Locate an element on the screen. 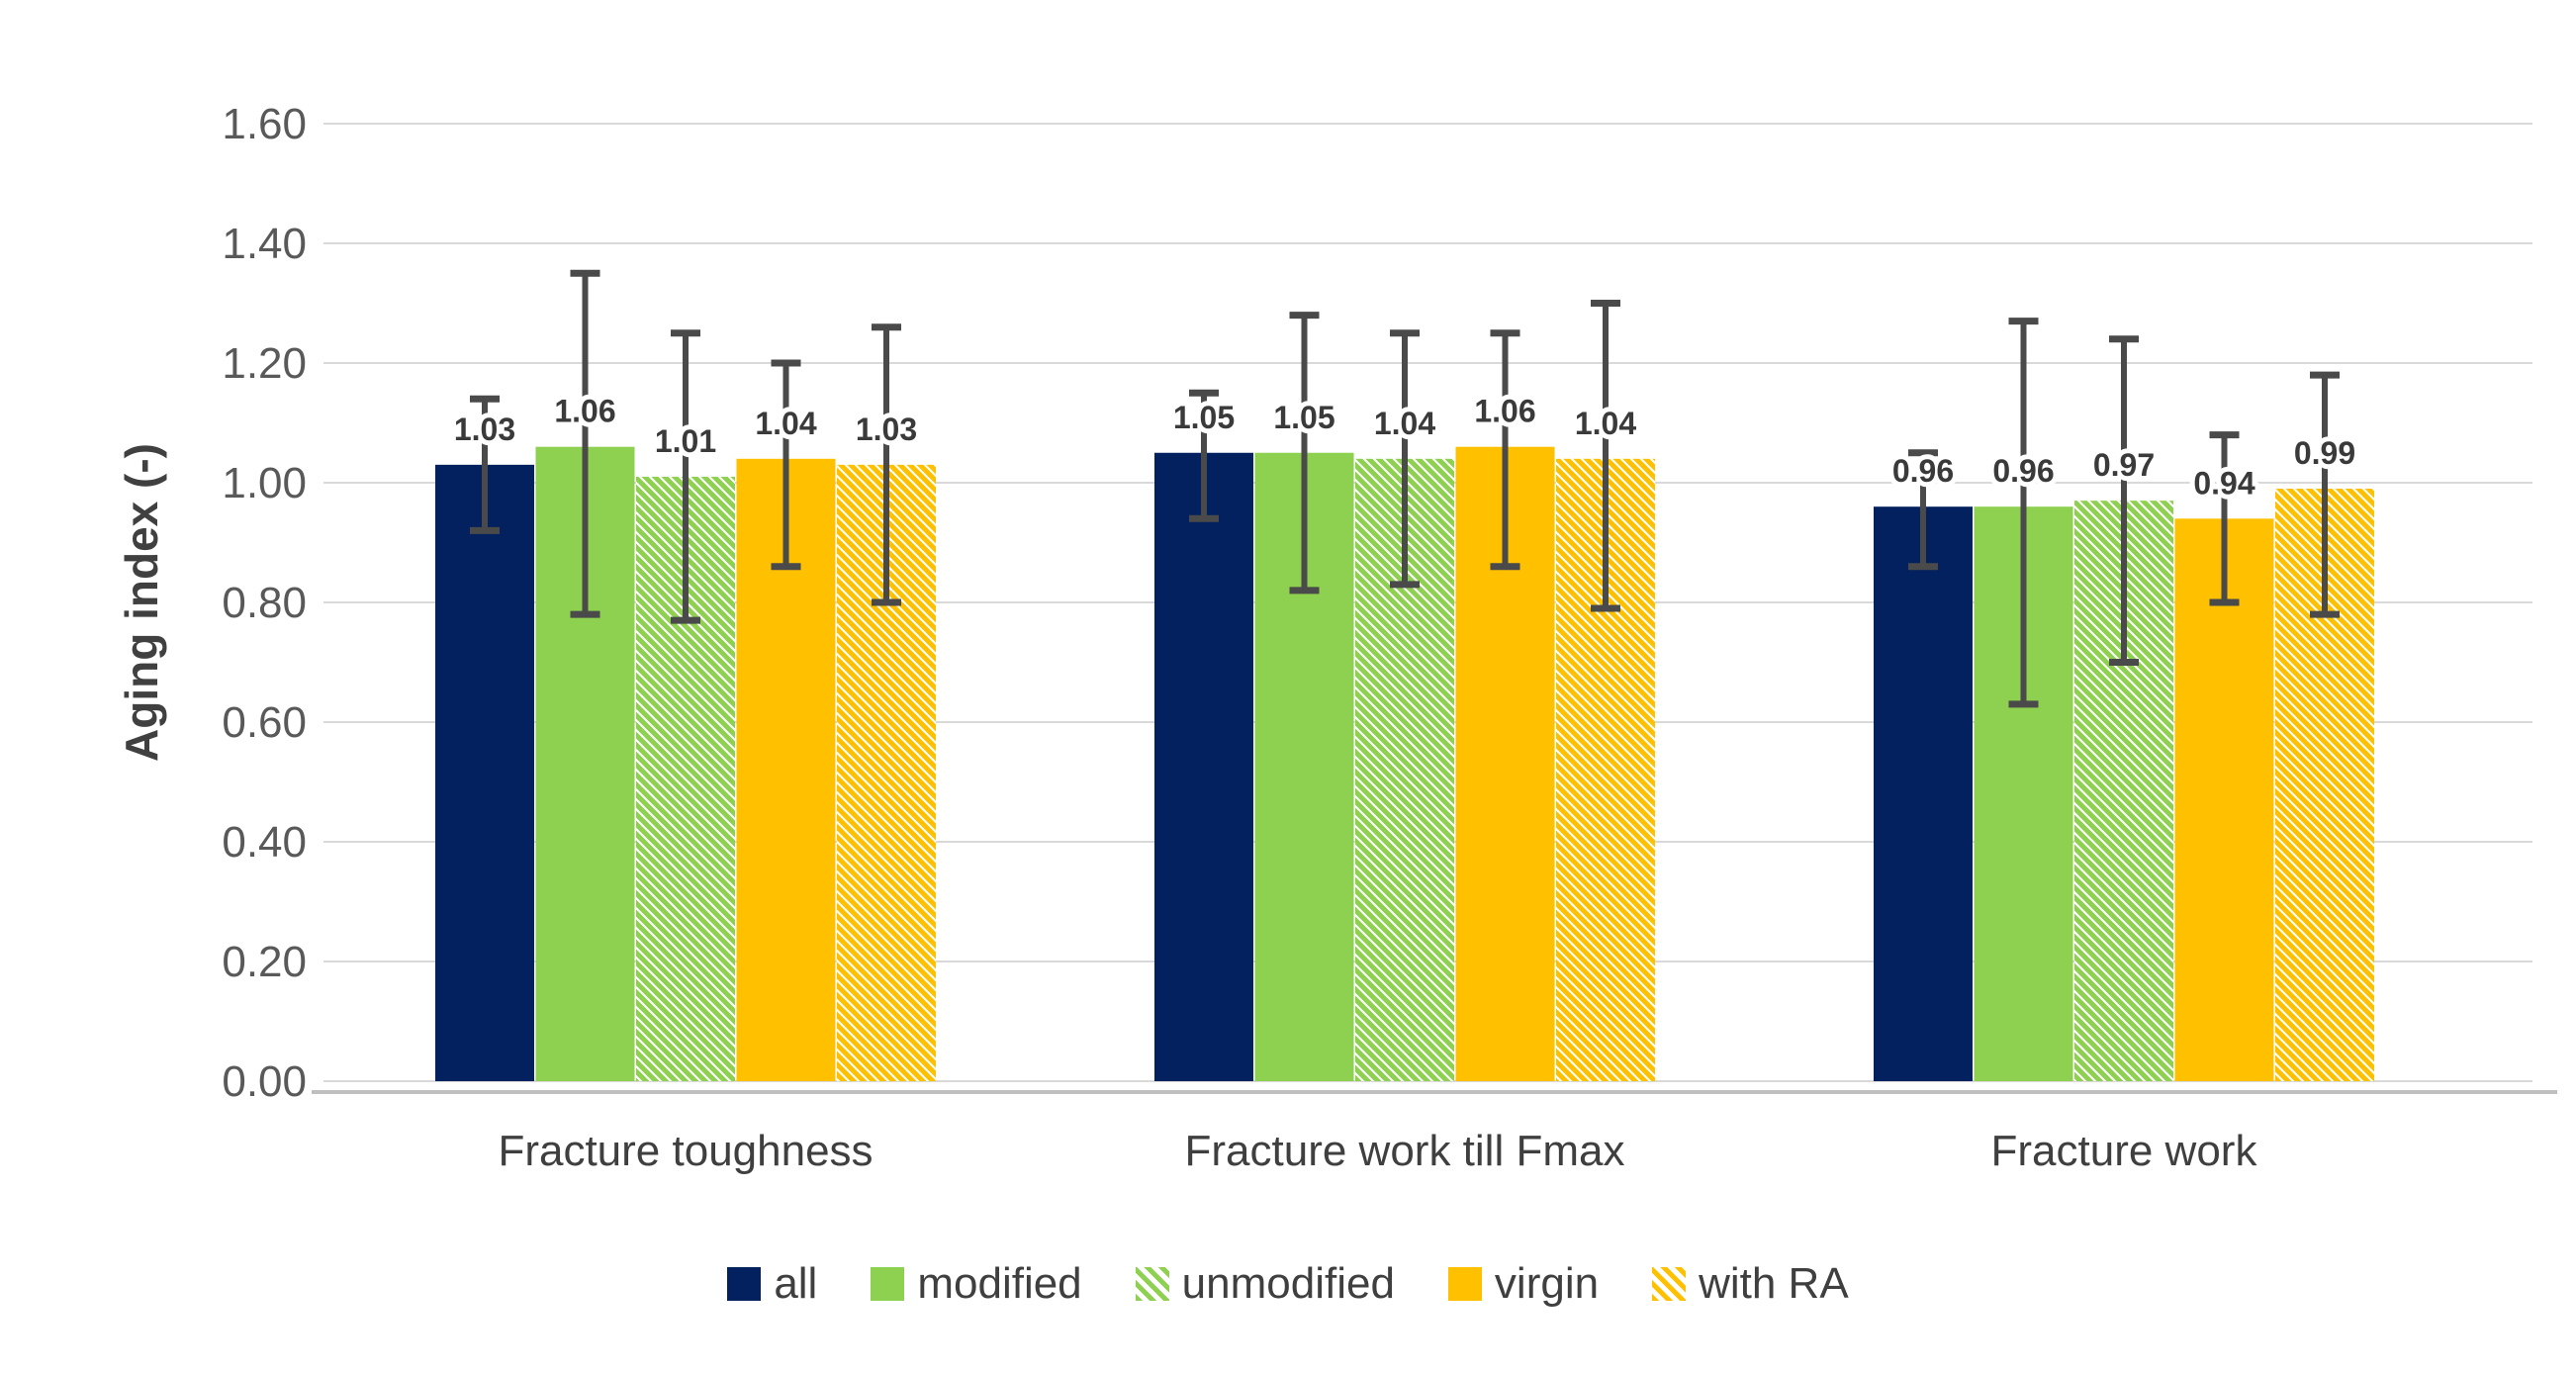 Image resolution: width=2576 pixels, height=1373 pixels. category-label-2: Fracture work is located at coordinates (2124, 1151).